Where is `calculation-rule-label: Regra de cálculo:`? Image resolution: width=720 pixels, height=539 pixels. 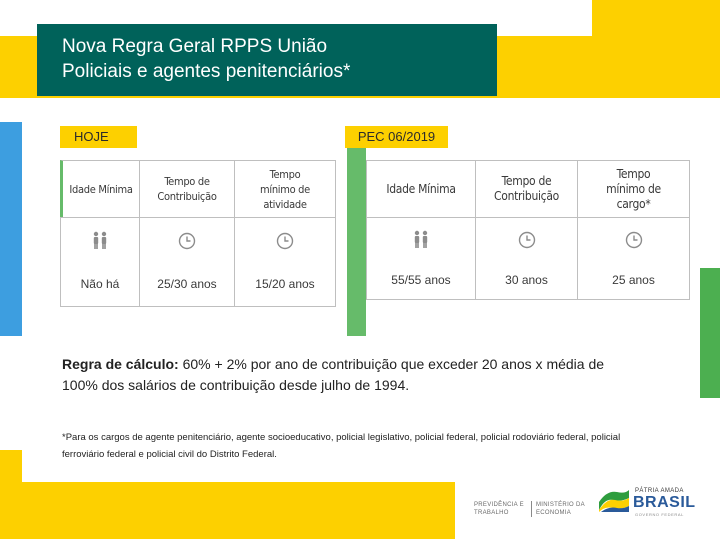 calculation-rule-label: Regra de cálculo: is located at coordinates (120, 364).